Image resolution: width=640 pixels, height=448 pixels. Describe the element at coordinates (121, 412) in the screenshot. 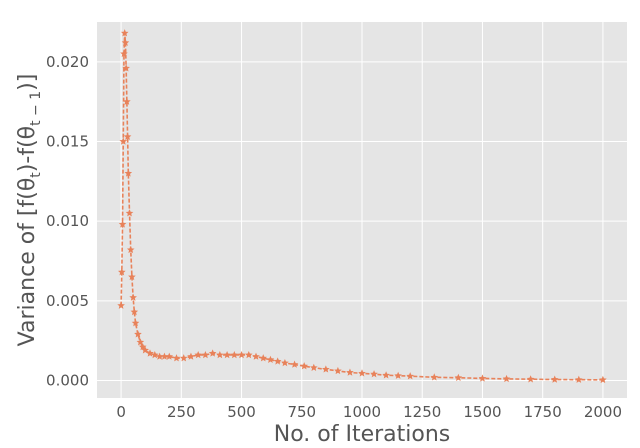

I see `x-tick-label: 0` at that location.